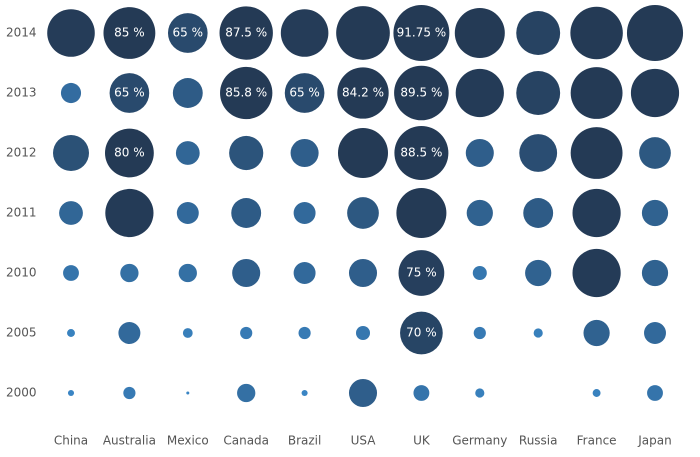 The image size is (700, 457). Describe the element at coordinates (538, 441) in the screenshot. I see `x-tick-label: Russia` at that location.